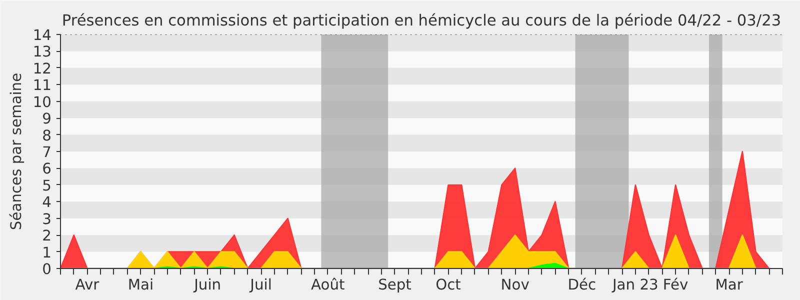  Describe the element at coordinates (729, 285) in the screenshot. I see `x-tick-label: Mar` at that location.